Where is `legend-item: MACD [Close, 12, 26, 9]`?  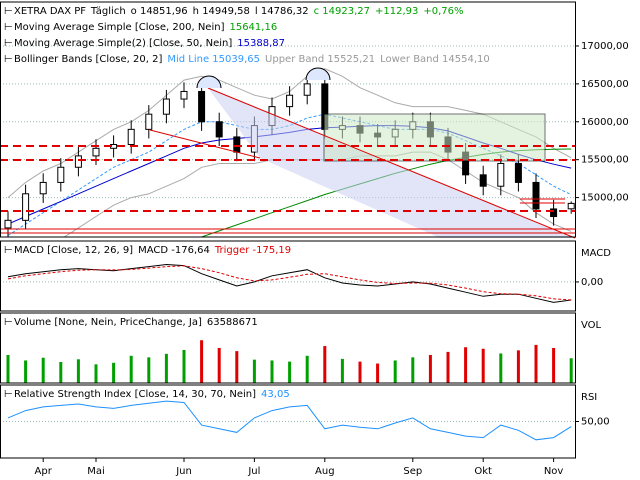 legend-item: MACD [Close, 12, 26, 9] is located at coordinates (73, 250).